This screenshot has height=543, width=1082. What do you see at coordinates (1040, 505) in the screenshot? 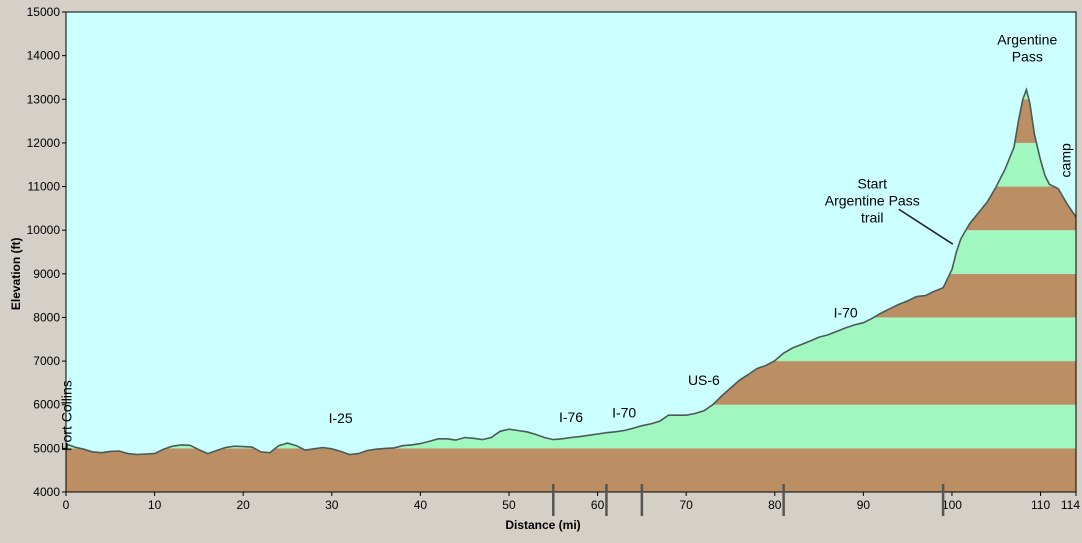
I see `x-tick-label: 110` at bounding box center [1040, 505].